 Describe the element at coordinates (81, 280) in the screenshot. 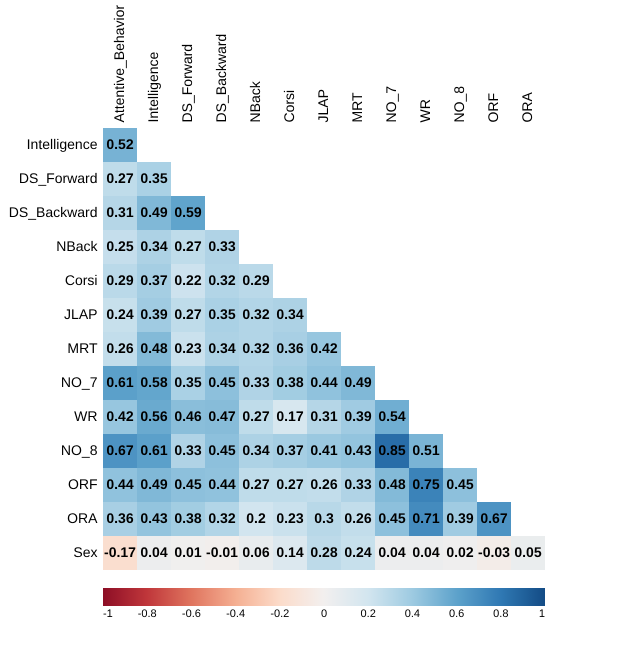

I see `y-tick-label: Corsi` at that location.